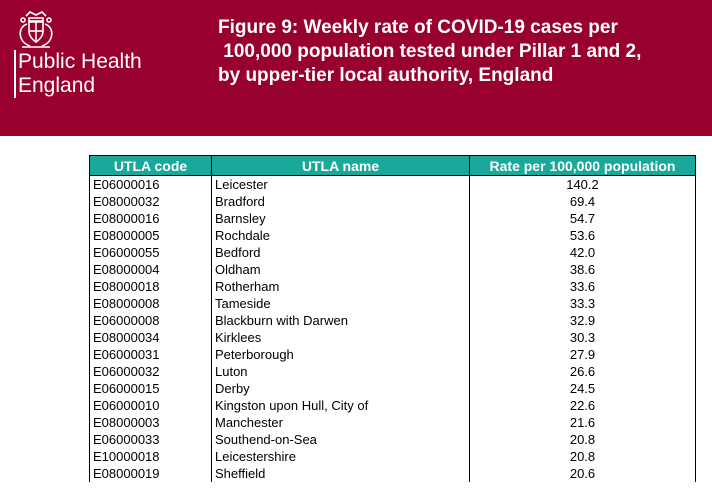  What do you see at coordinates (150, 286) in the screenshot?
I see `cell-code: E08000018` at bounding box center [150, 286].